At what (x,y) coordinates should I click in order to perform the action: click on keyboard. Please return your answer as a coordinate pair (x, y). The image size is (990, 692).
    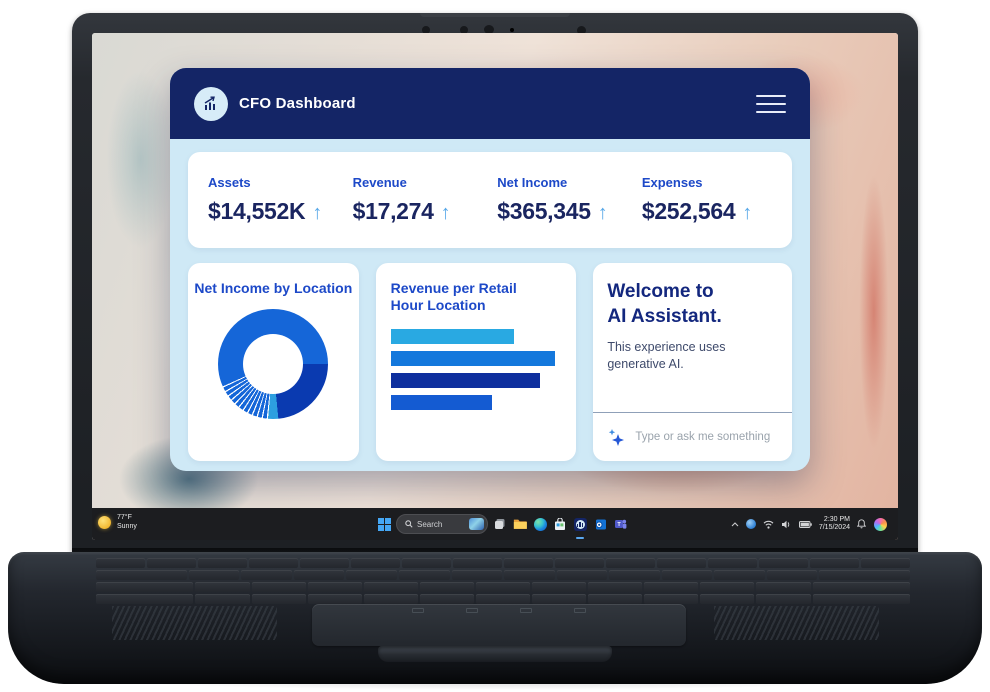
    Looking at the image, I should click on (503, 581).